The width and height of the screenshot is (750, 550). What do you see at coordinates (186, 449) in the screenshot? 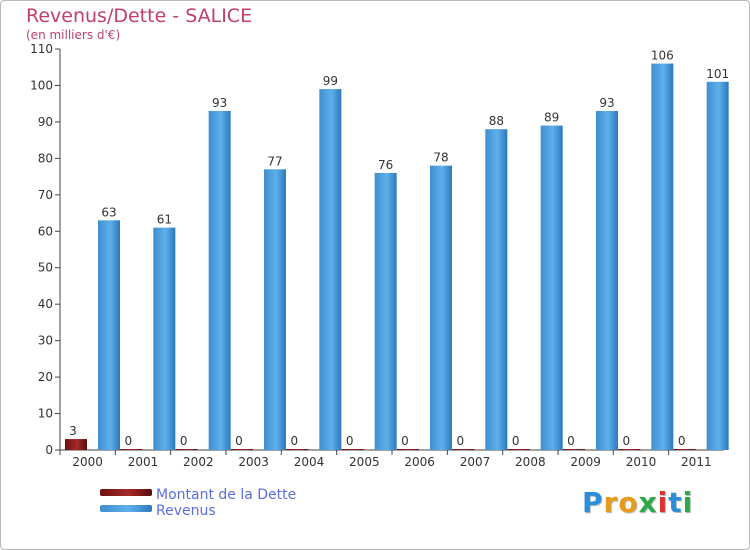
I see `bar-debt-2002` at bounding box center [186, 449].